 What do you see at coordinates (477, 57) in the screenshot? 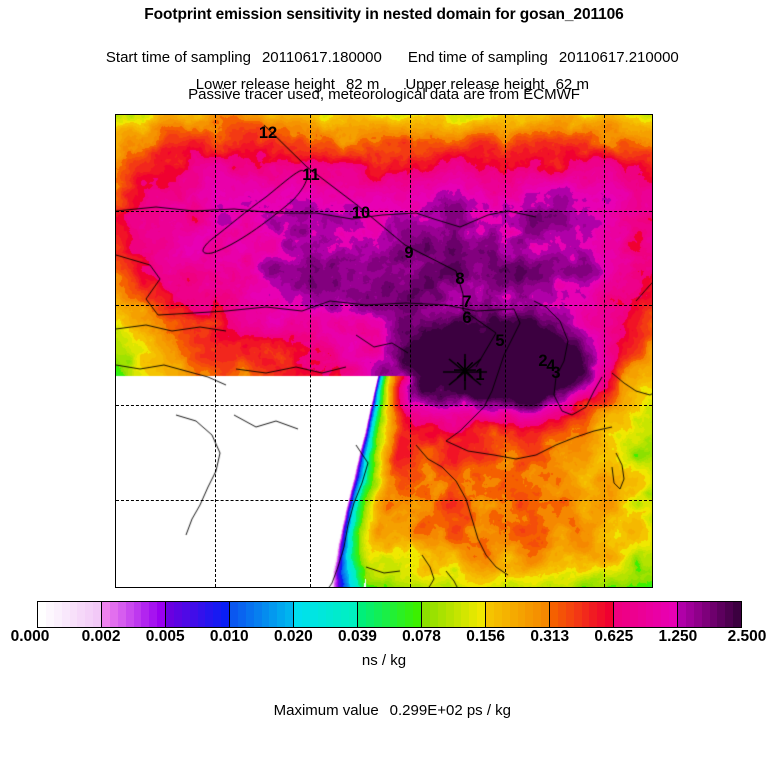
I see `end-time-label: End time of sampling` at bounding box center [477, 57].